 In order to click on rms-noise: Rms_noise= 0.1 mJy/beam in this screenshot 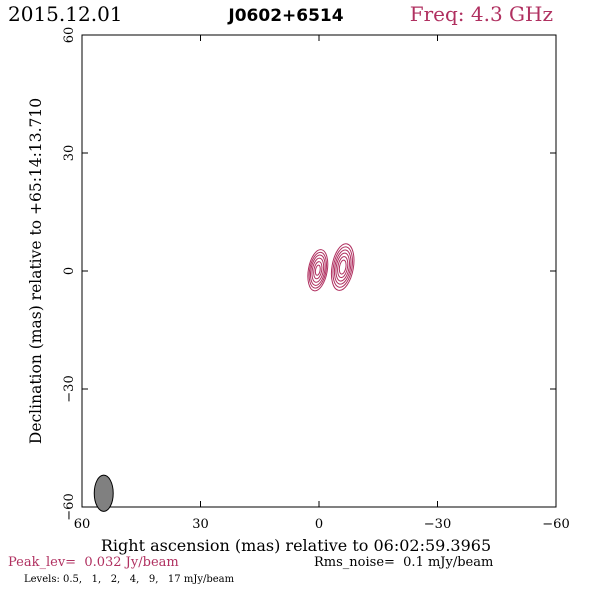, I will do `click(403, 562)`.